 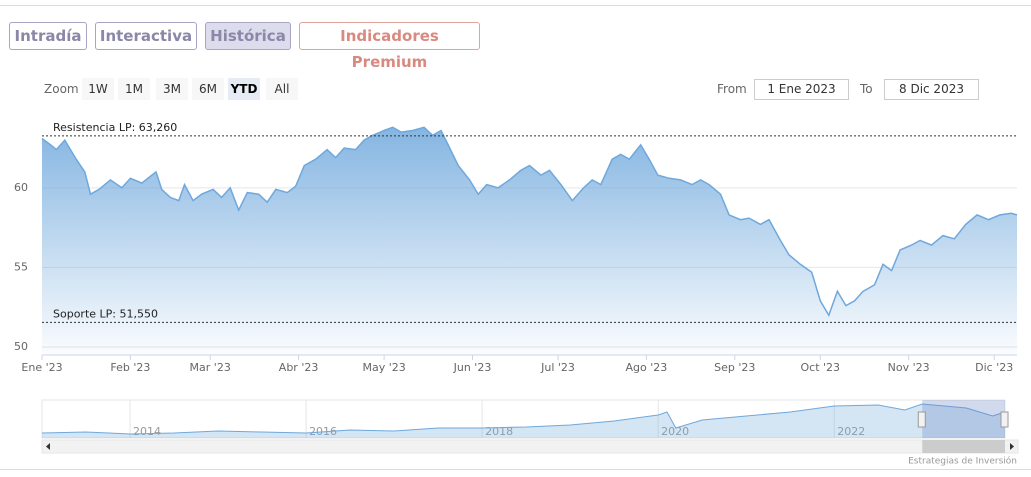 I want to click on navigator-line, so click(x=523, y=419).